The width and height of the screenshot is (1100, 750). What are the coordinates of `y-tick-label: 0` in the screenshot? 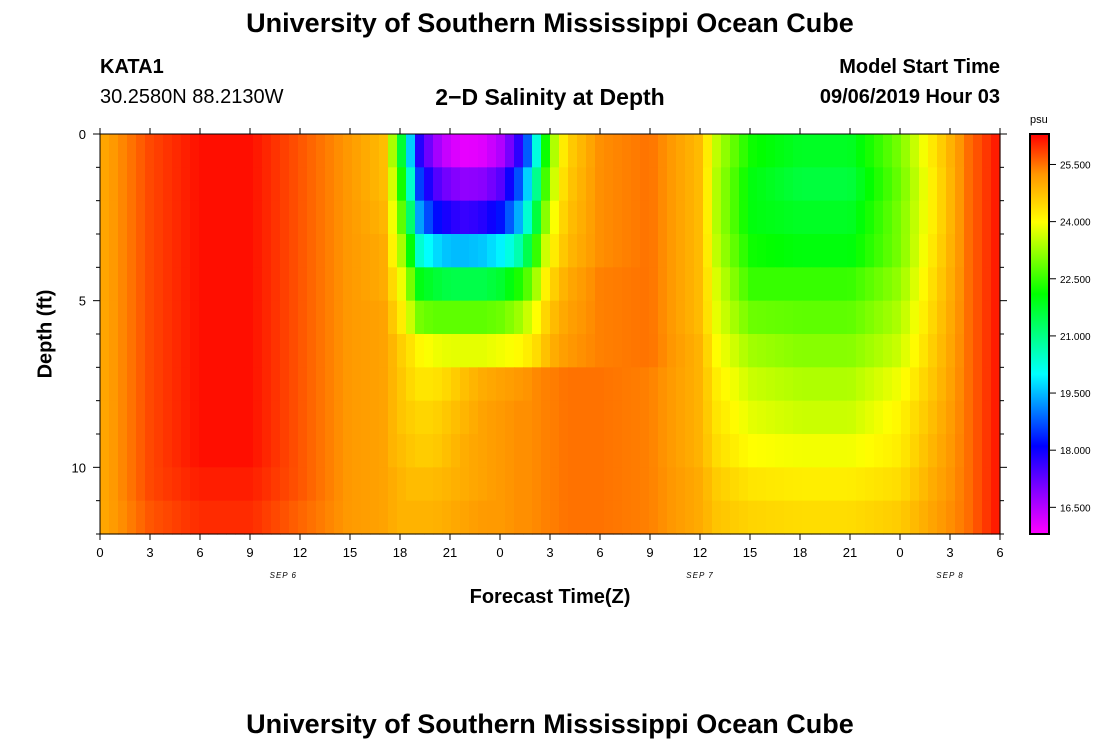 It's located at (82, 134).